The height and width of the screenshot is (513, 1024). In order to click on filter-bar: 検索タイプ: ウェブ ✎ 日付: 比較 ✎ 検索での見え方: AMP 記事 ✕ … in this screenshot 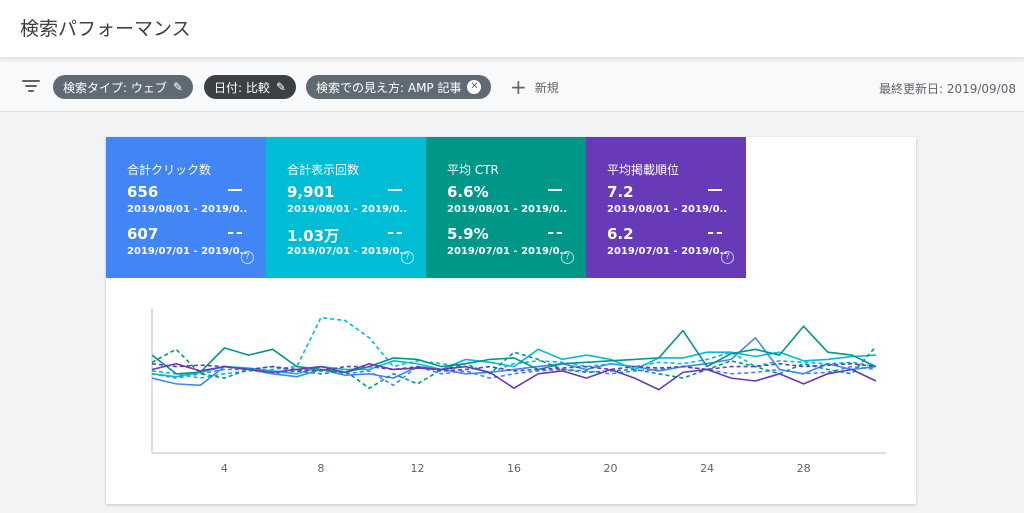, I will do `click(512, 87)`.